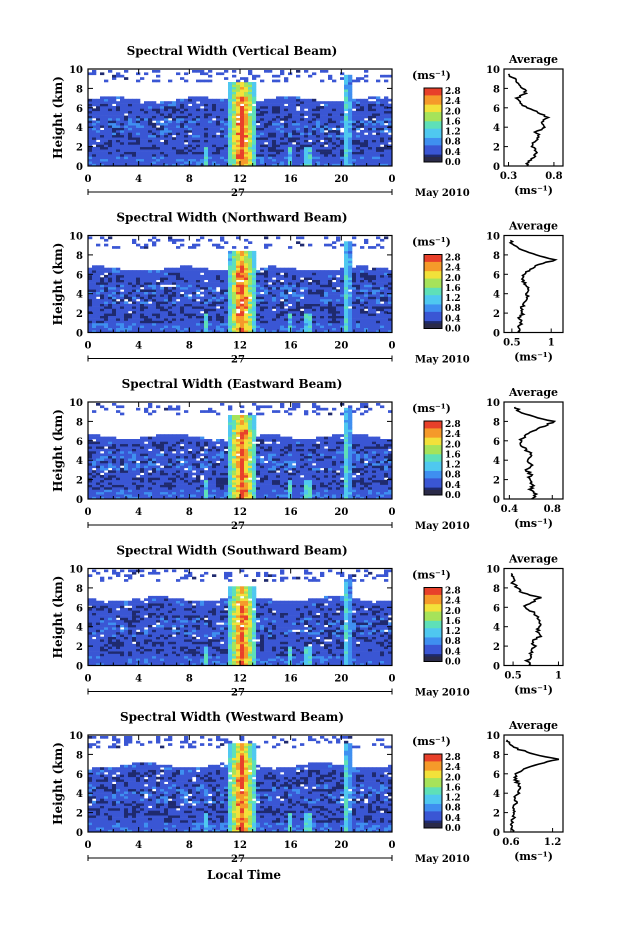 The image size is (622, 929). I want to click on x-tick-label: 0, so click(88, 179).